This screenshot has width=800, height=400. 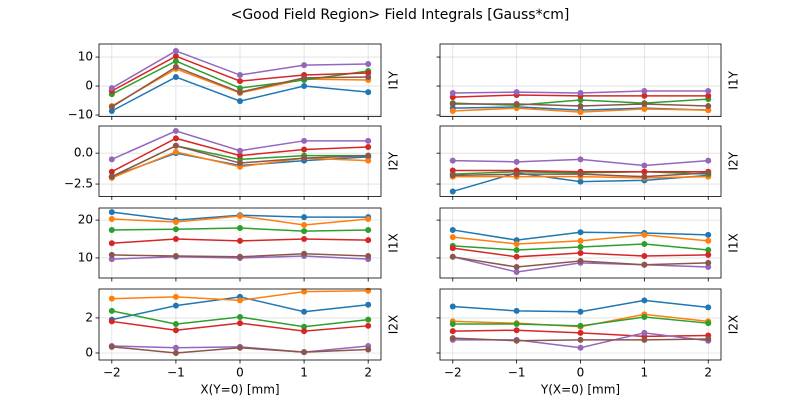 I want to click on y-tick-label: 20, so click(x=85, y=220).